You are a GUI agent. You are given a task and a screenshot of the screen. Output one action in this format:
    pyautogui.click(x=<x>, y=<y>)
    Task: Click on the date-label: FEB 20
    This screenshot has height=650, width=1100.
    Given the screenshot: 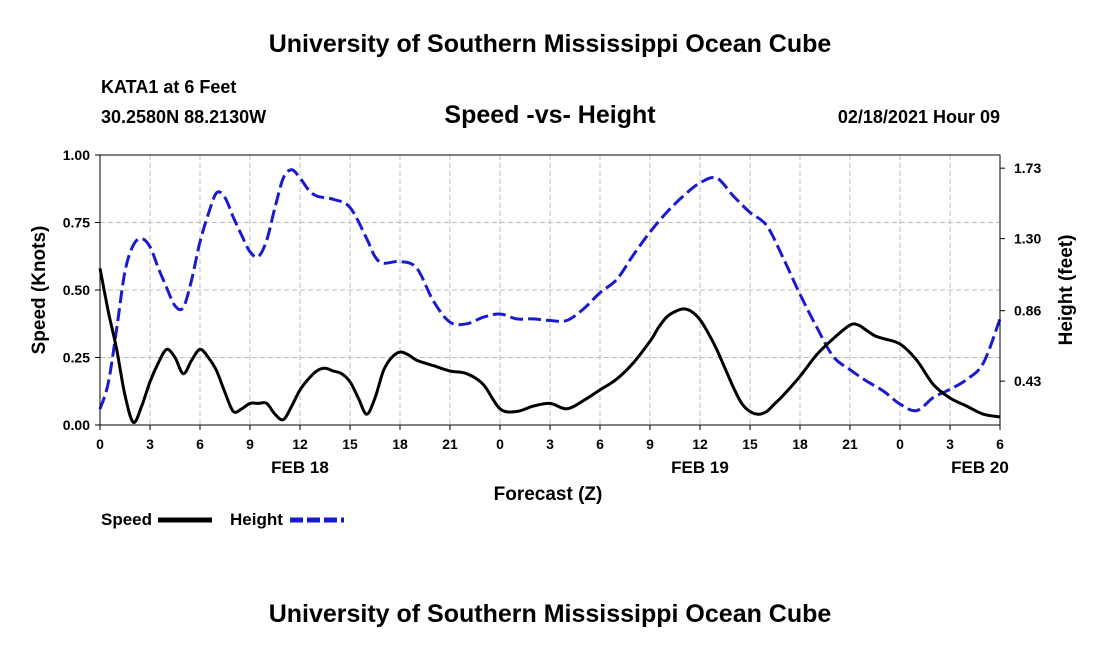 What is the action you would take?
    pyautogui.click(x=980, y=467)
    